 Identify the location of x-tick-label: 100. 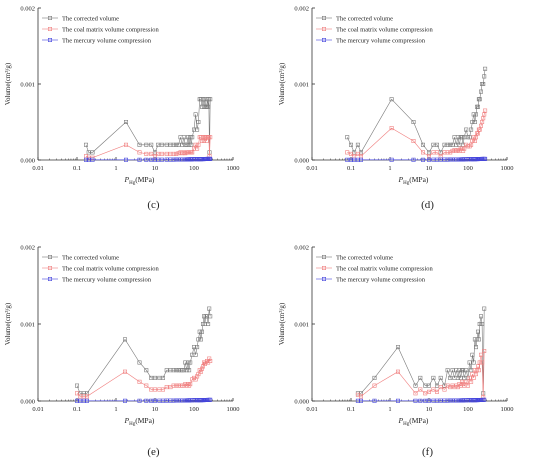
(194, 168).